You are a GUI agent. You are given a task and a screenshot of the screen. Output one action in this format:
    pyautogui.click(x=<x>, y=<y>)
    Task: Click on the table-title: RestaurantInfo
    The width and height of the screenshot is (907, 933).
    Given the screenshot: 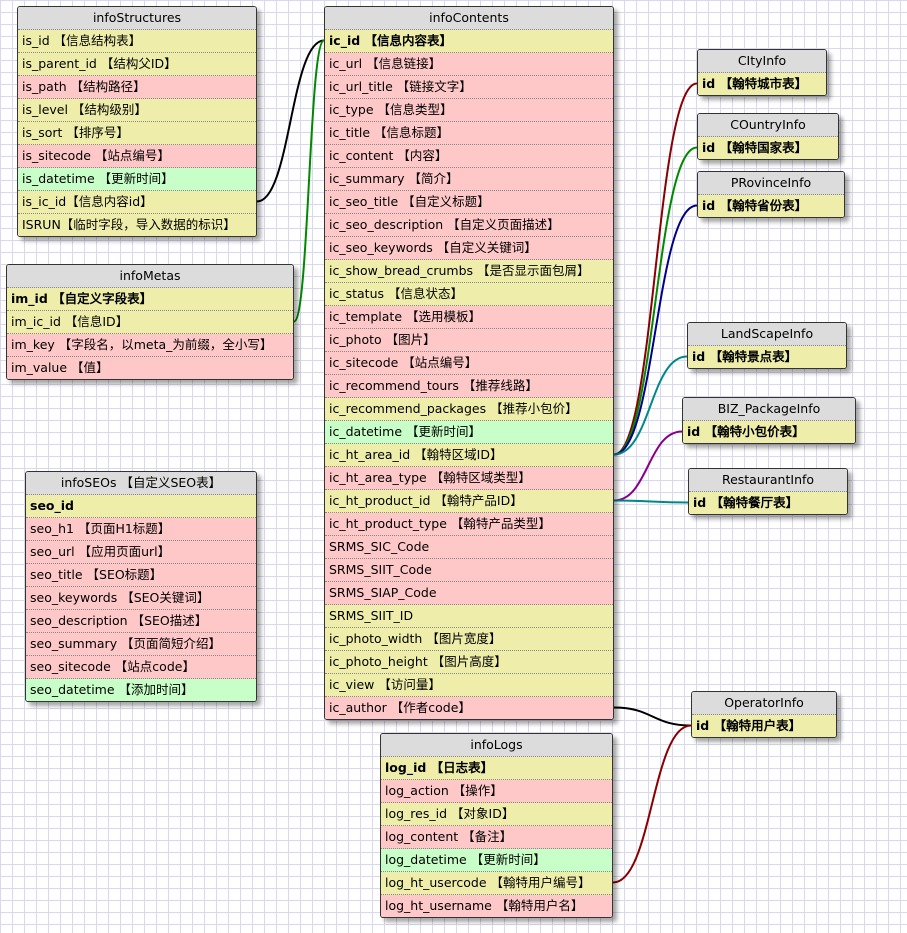 What is the action you would take?
    pyautogui.click(x=768, y=480)
    